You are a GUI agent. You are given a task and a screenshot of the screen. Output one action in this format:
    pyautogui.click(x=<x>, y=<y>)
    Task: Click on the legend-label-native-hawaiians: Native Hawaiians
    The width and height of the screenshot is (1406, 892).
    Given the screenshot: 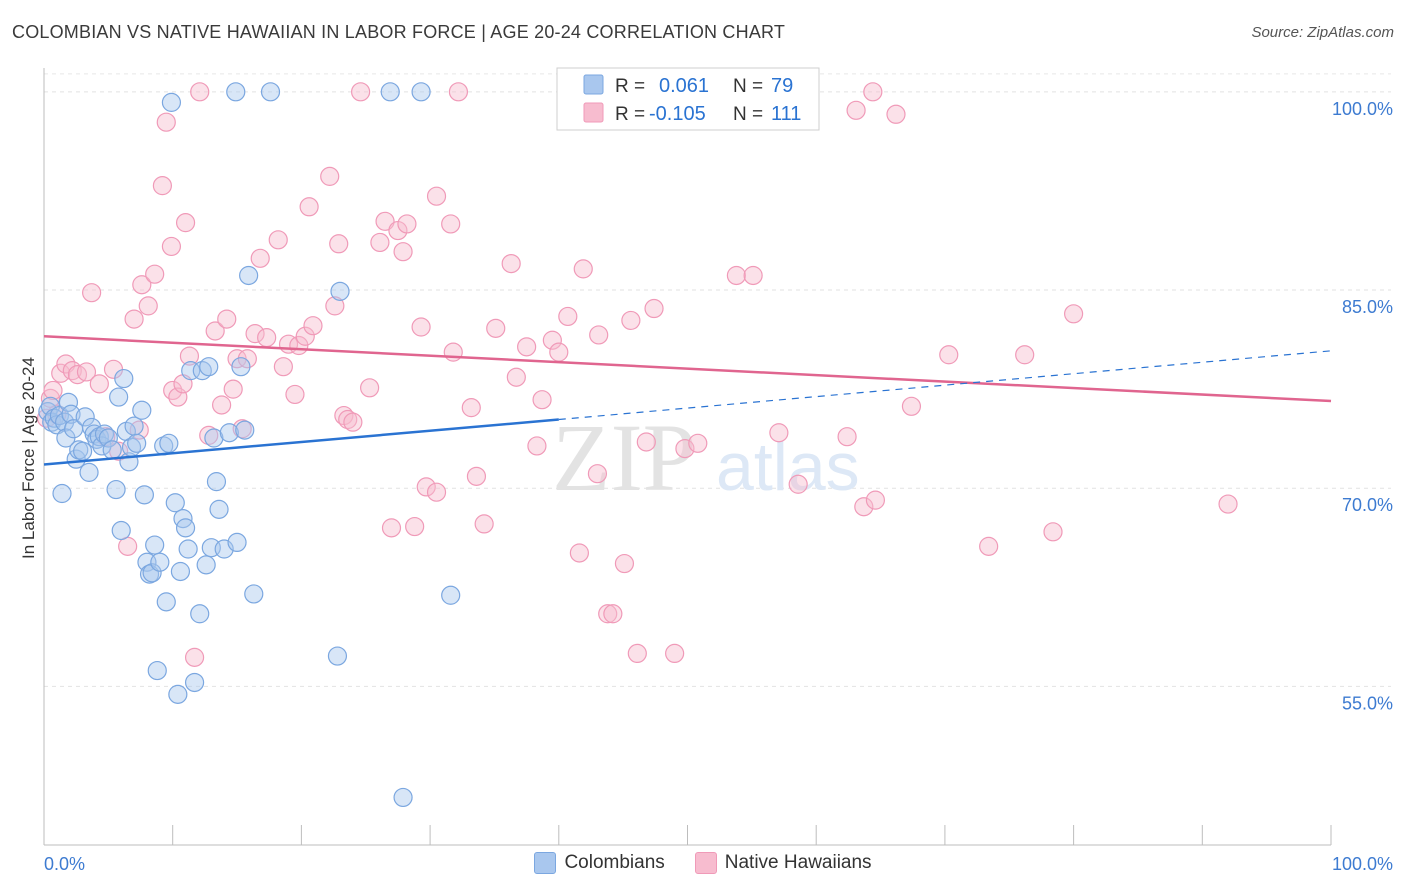 What is the action you would take?
    pyautogui.click(x=798, y=862)
    